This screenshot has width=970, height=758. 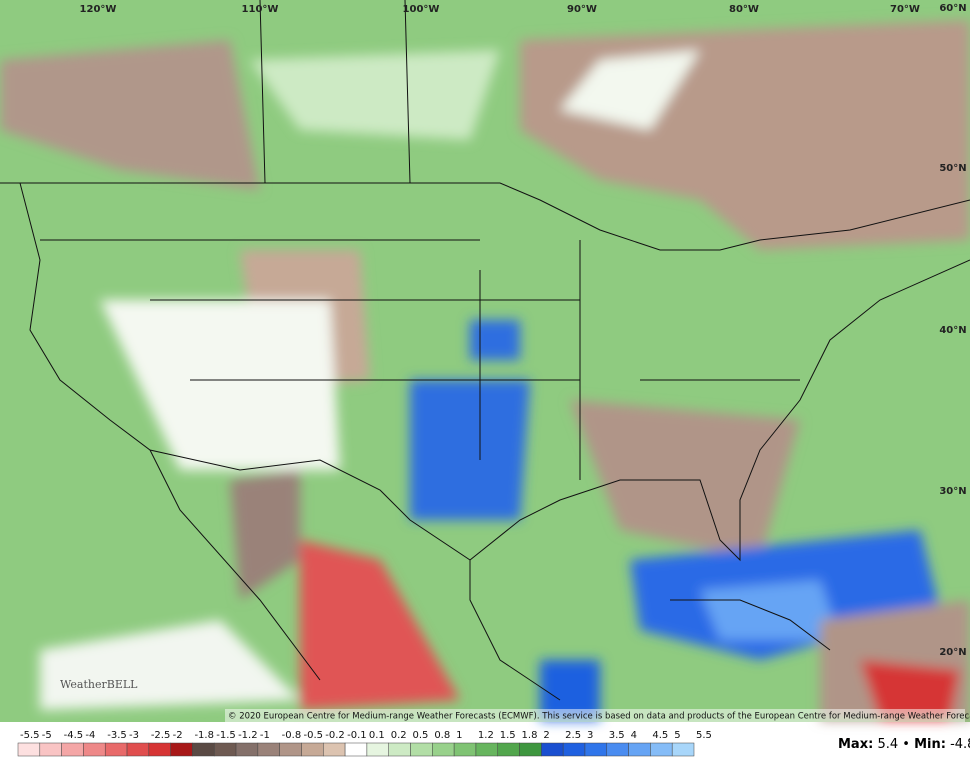 What do you see at coordinates (617, 735) in the screenshot?
I see `colorbar-tick: 3.5` at bounding box center [617, 735].